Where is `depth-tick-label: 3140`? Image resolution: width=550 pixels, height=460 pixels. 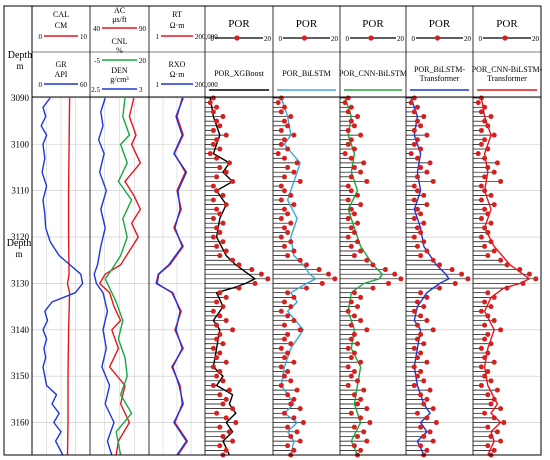
depth-tick-label: 3140 is located at coordinates (20, 330).